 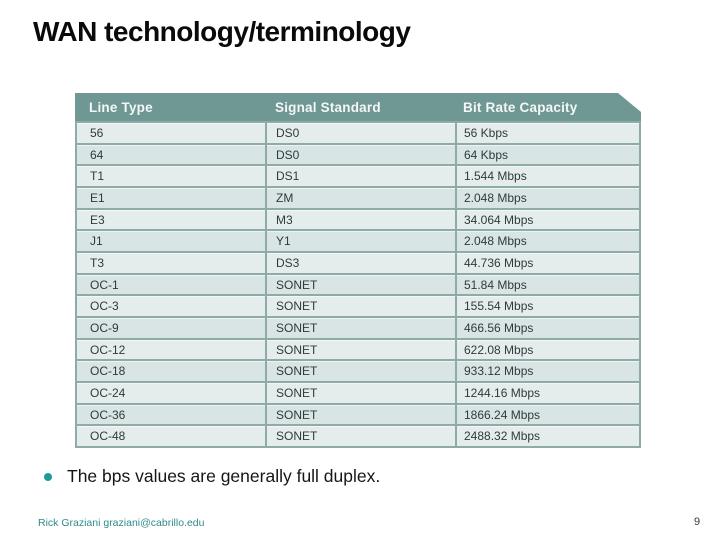 I want to click on table-row: OC-24 SONET 1244.16 Mbps, so click(x=358, y=392).